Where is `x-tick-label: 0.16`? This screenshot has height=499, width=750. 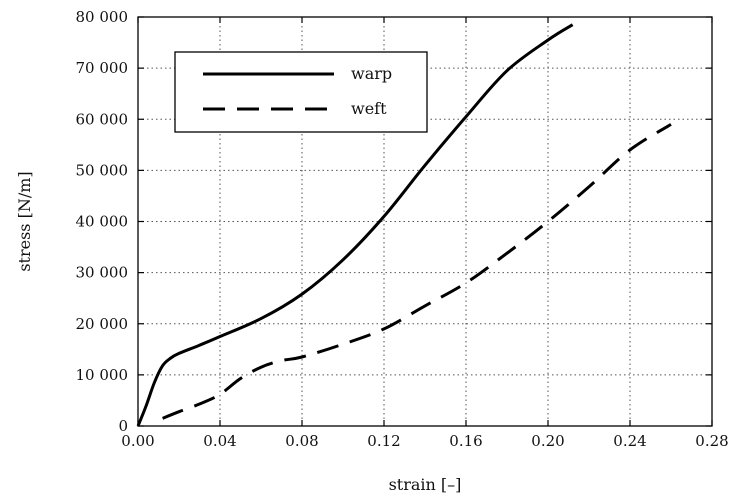
x-tick-label: 0.16 is located at coordinates (465, 441).